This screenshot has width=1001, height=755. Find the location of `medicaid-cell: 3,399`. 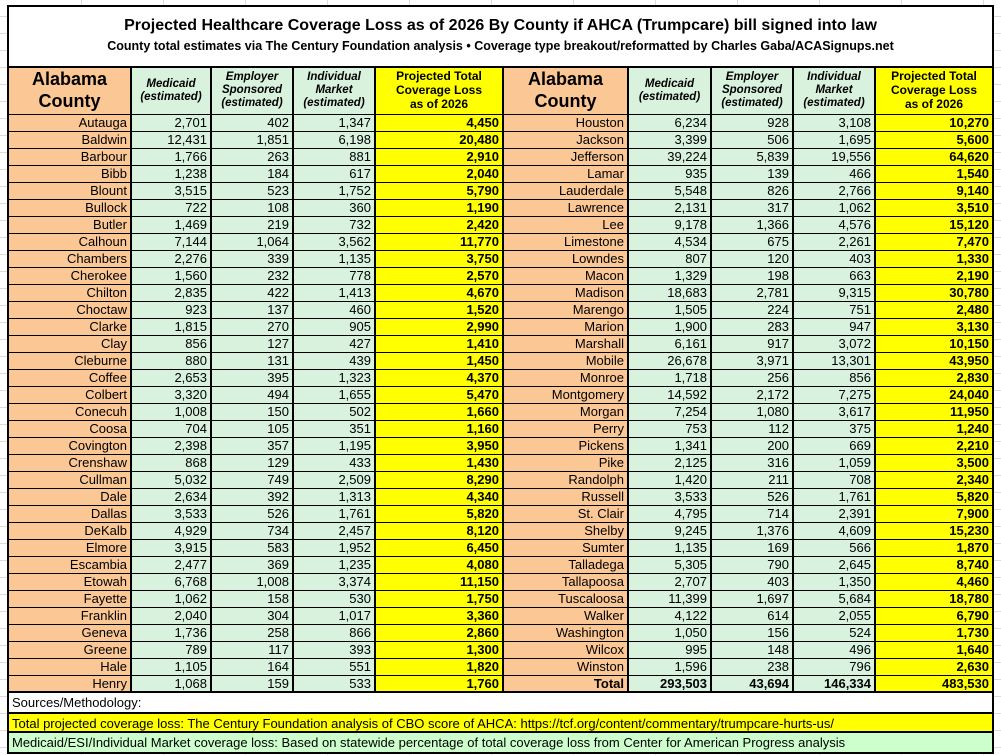

medicaid-cell: 3,399 is located at coordinates (669, 139).